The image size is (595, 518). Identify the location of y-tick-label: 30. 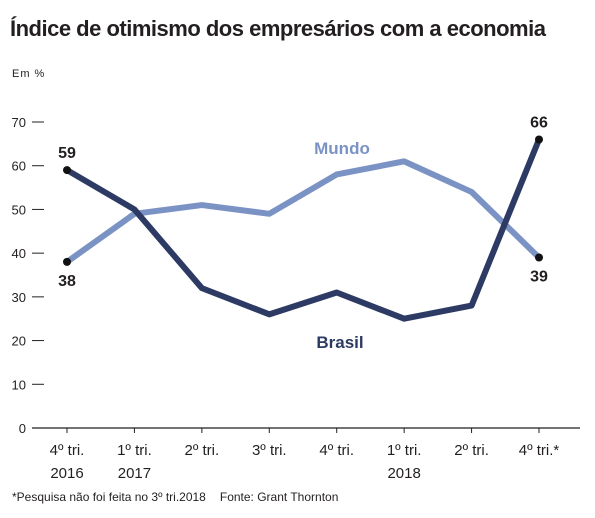
(19, 297).